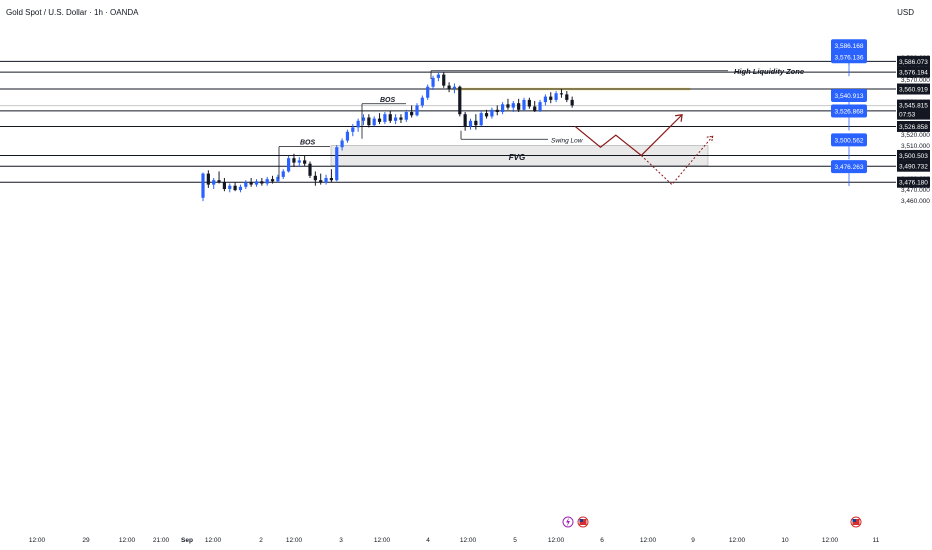 Image resolution: width=932 pixels, height=550 pixels. I want to click on time-tick-label: 9, so click(693, 540).